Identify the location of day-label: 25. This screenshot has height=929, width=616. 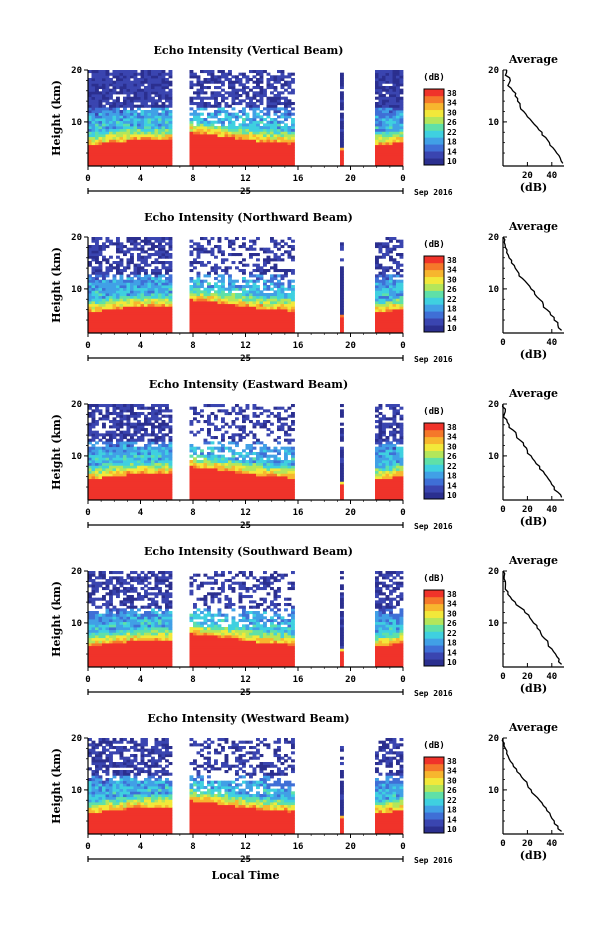
(245, 192).